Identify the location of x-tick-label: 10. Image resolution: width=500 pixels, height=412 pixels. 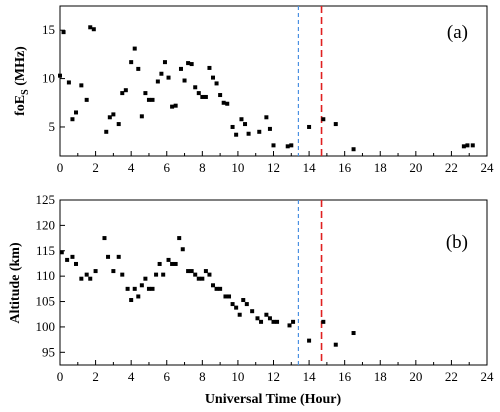
(237, 167).